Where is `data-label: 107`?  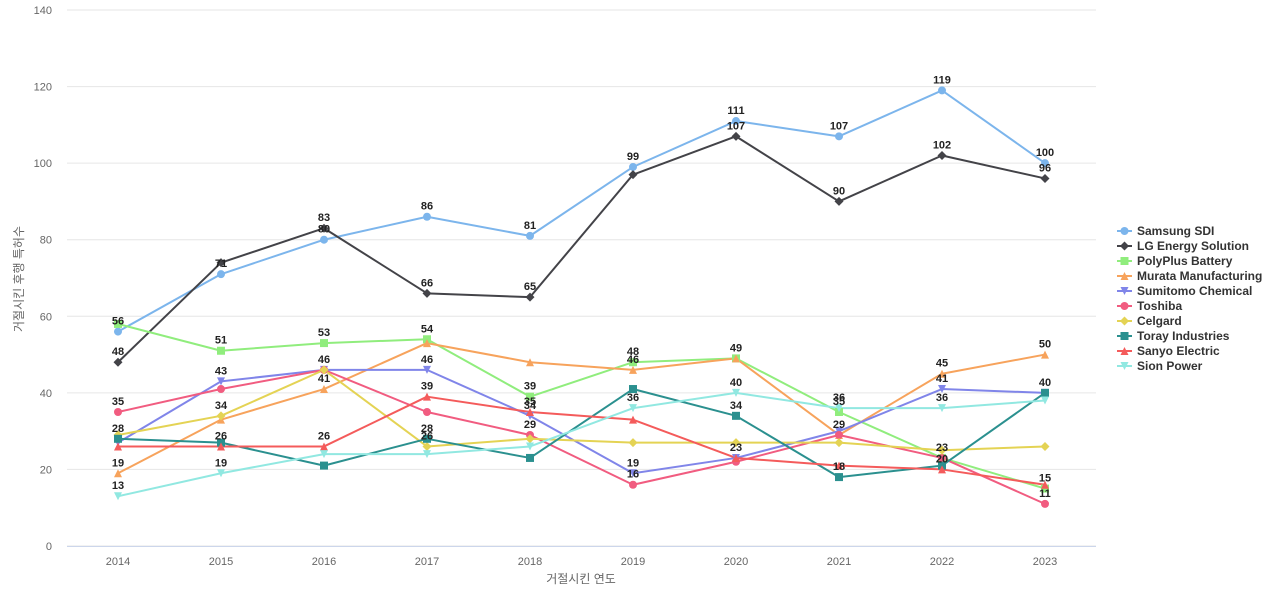
data-label: 107 is located at coordinates (839, 126).